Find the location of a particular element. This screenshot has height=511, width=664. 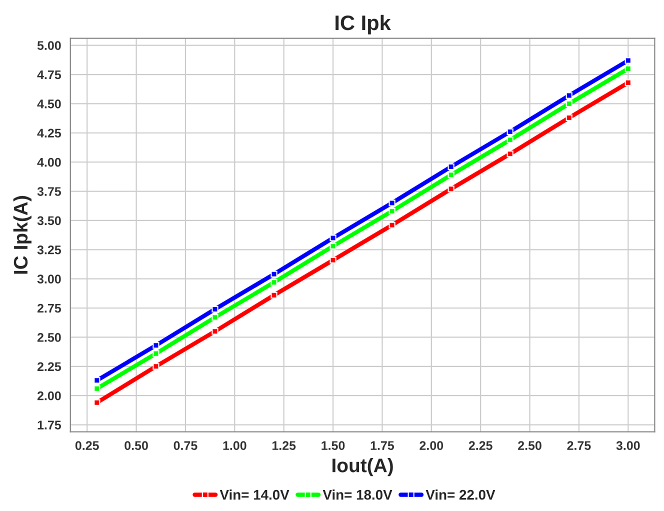

x-tick-label: 2.25 is located at coordinates (480, 445).